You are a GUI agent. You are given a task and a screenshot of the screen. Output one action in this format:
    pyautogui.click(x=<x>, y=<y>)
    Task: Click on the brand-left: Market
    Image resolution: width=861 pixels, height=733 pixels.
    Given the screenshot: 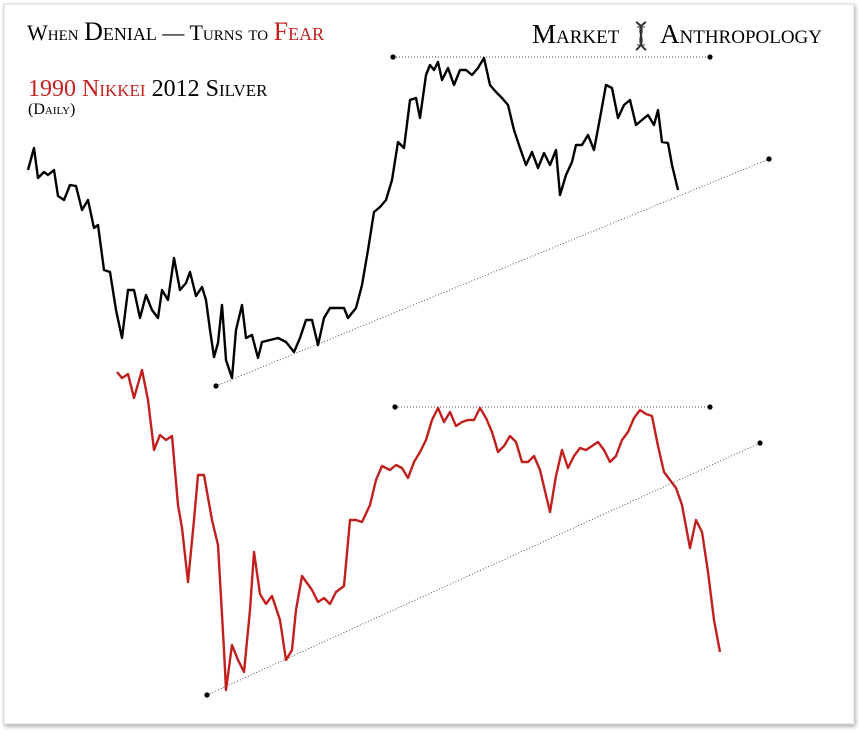 What is the action you would take?
    pyautogui.click(x=576, y=34)
    